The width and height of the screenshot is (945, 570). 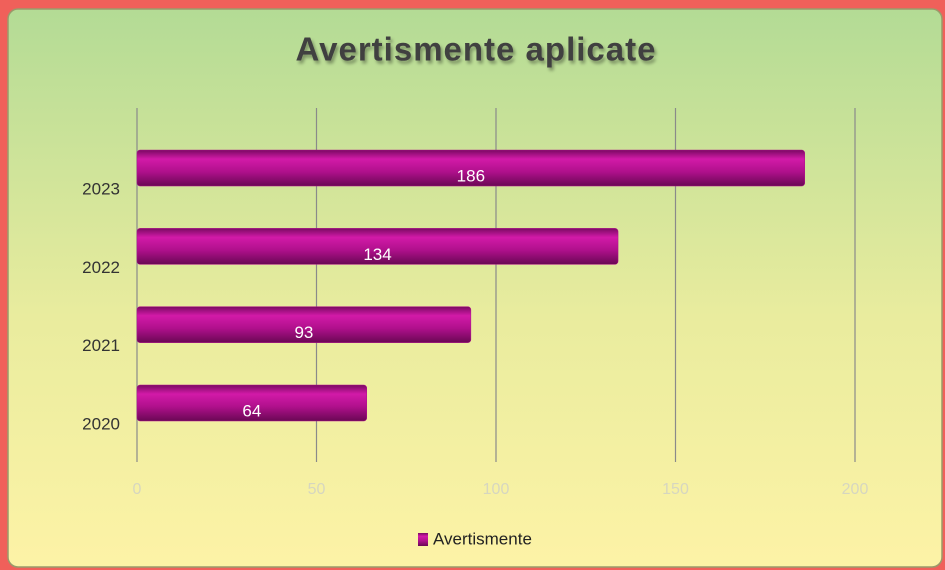 What do you see at coordinates (101, 345) in the screenshot?
I see `y-tick-label: 2021` at bounding box center [101, 345].